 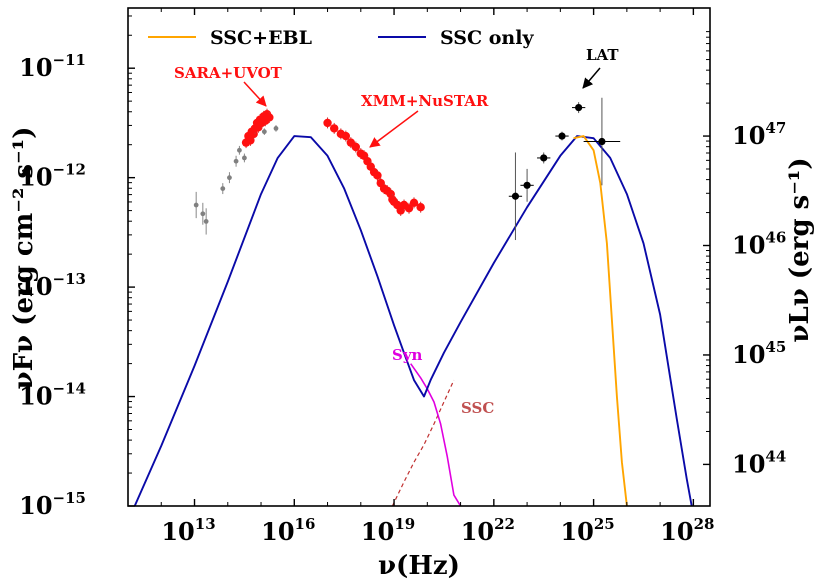 I want to click on annotation-sara-uvot: SARA+UVOT, so click(x=228, y=73).